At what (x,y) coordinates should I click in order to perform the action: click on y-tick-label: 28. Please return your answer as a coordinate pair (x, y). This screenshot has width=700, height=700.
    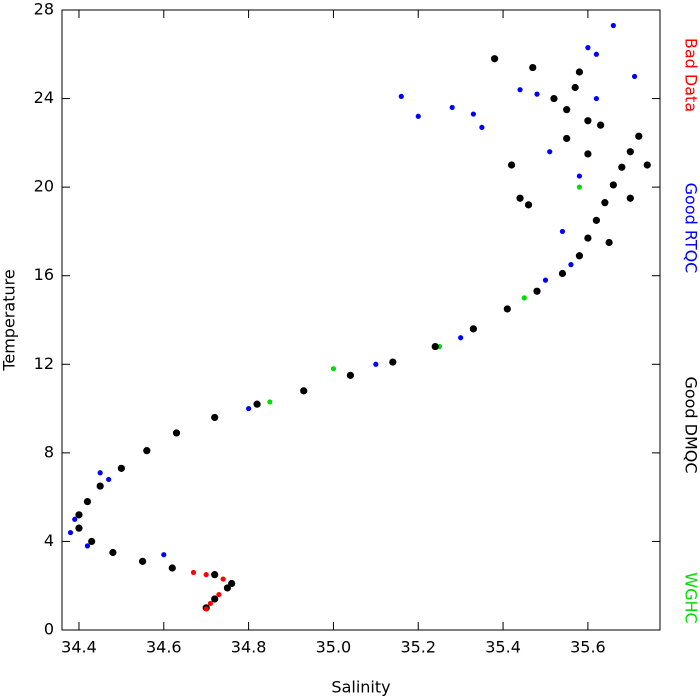
    Looking at the image, I should click on (44, 9).